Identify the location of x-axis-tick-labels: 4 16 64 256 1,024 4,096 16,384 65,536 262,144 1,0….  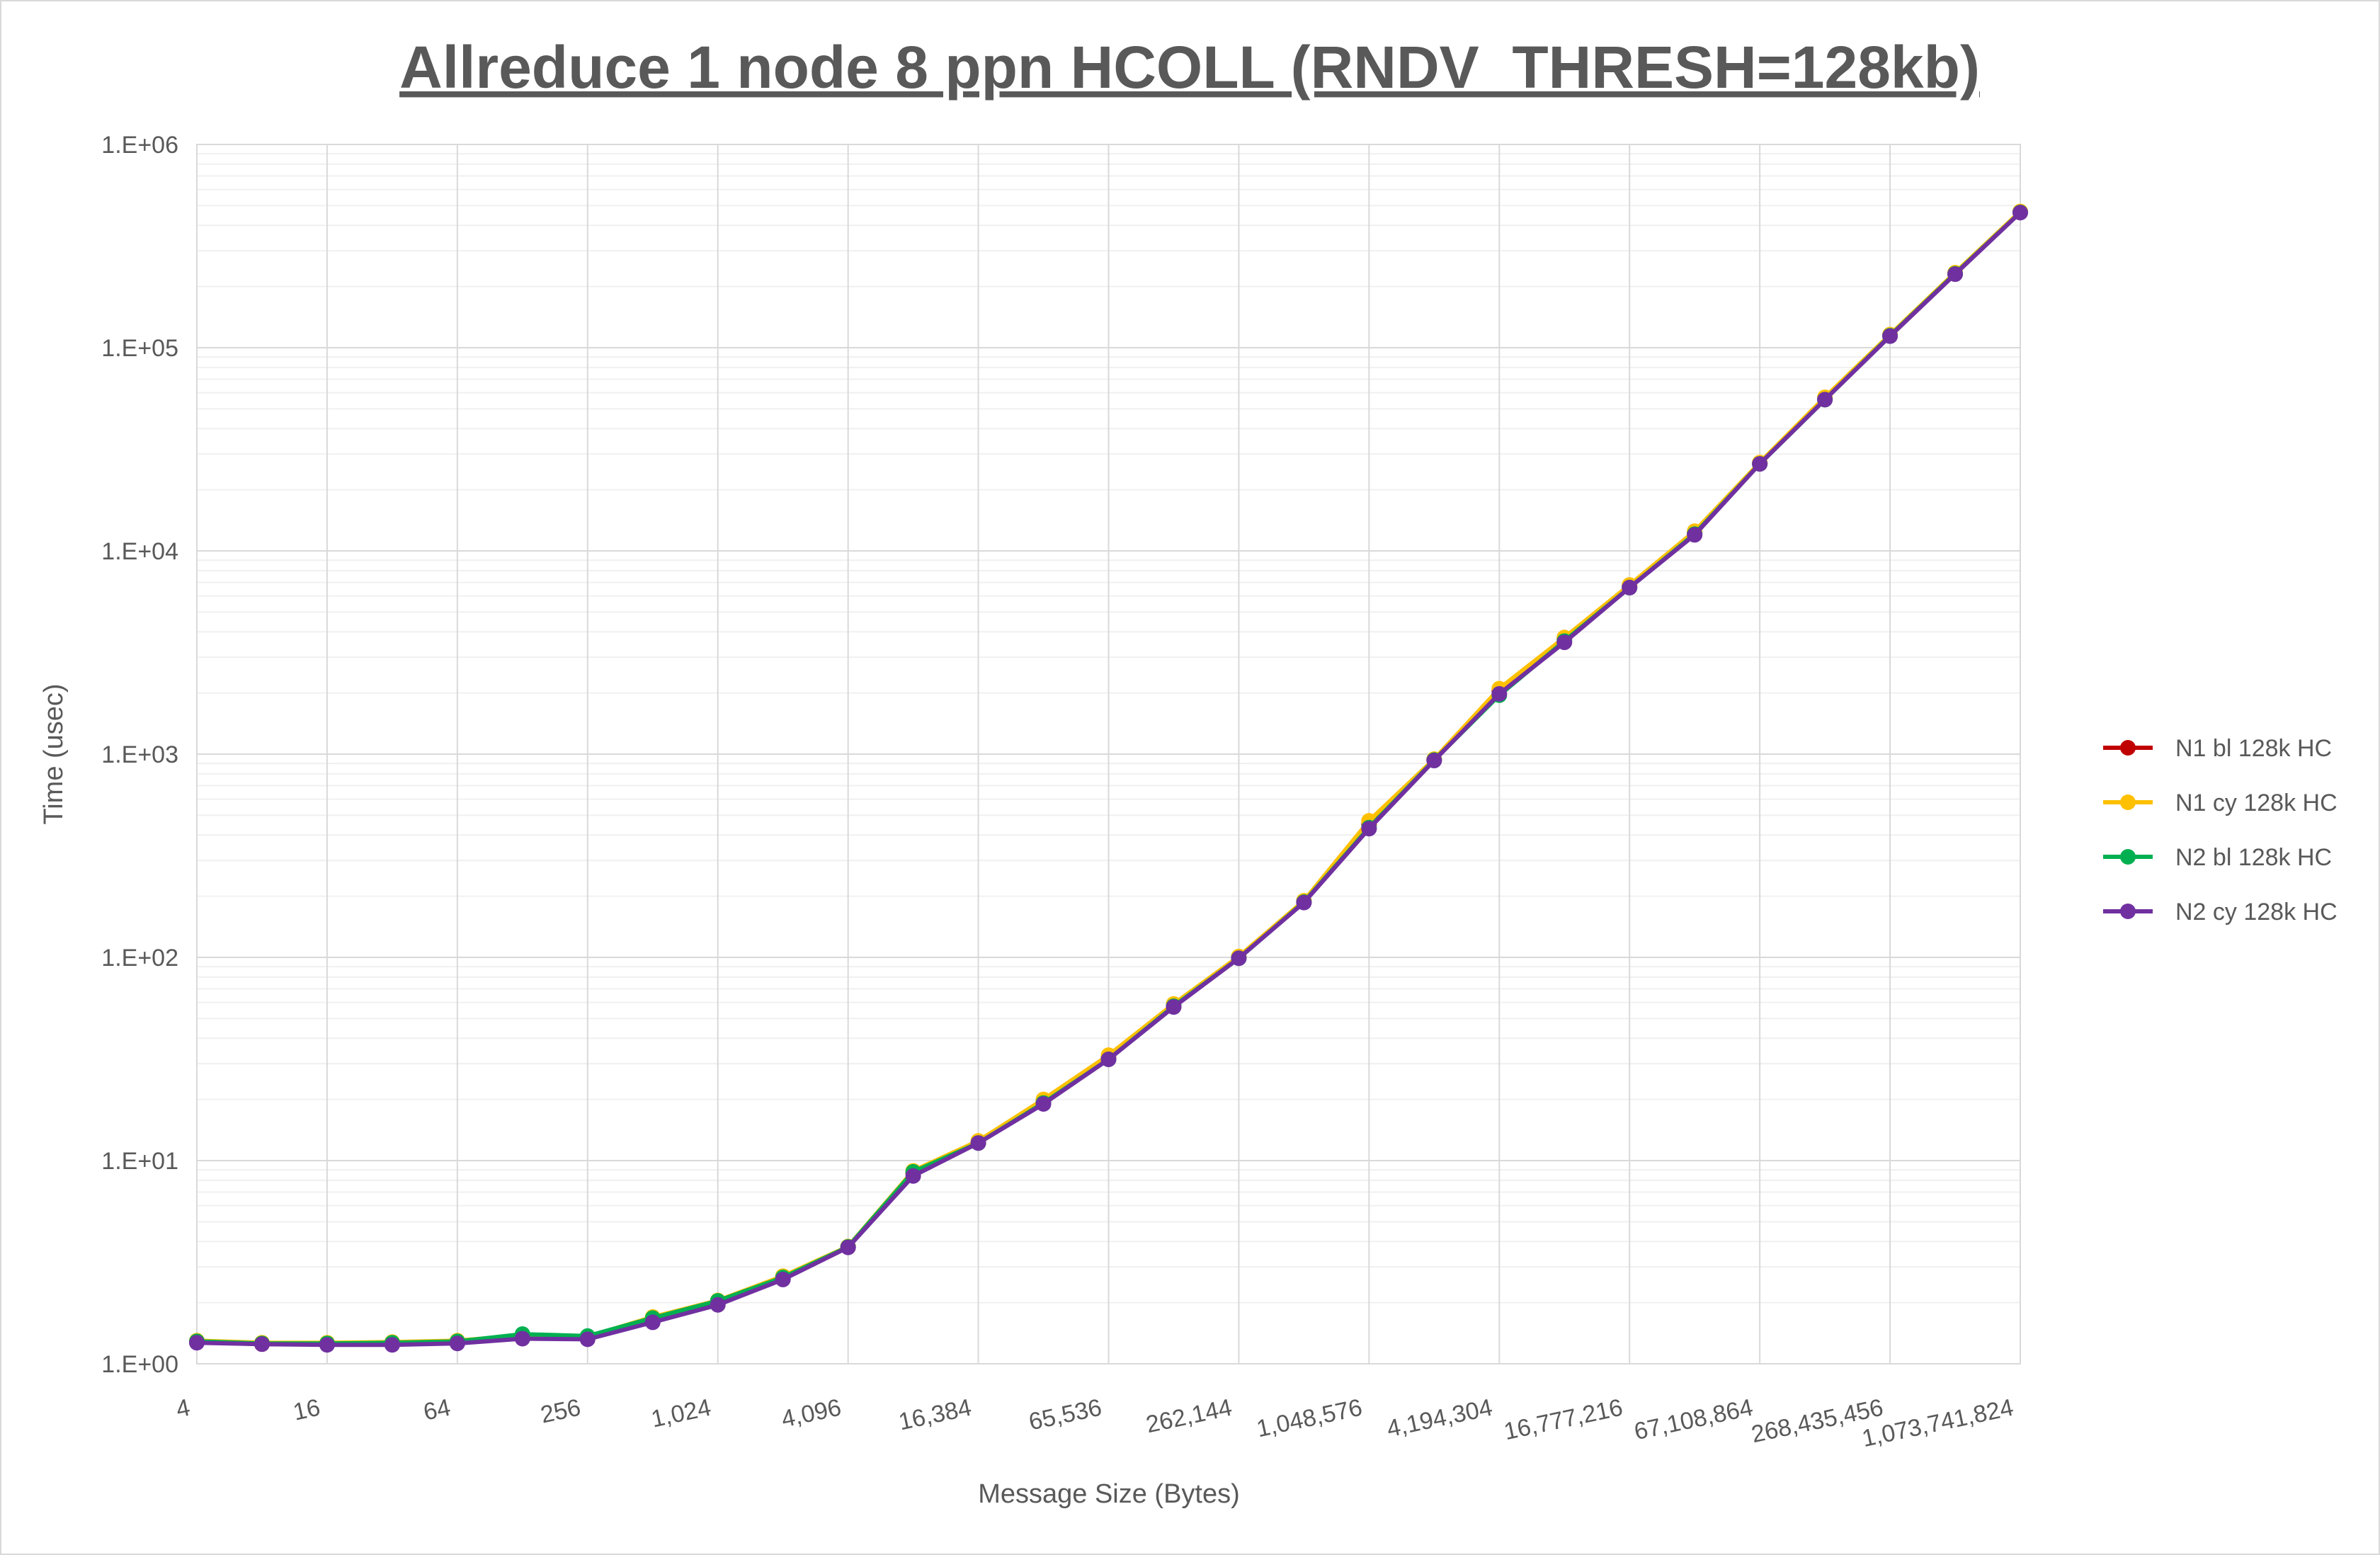
(1094, 1423).